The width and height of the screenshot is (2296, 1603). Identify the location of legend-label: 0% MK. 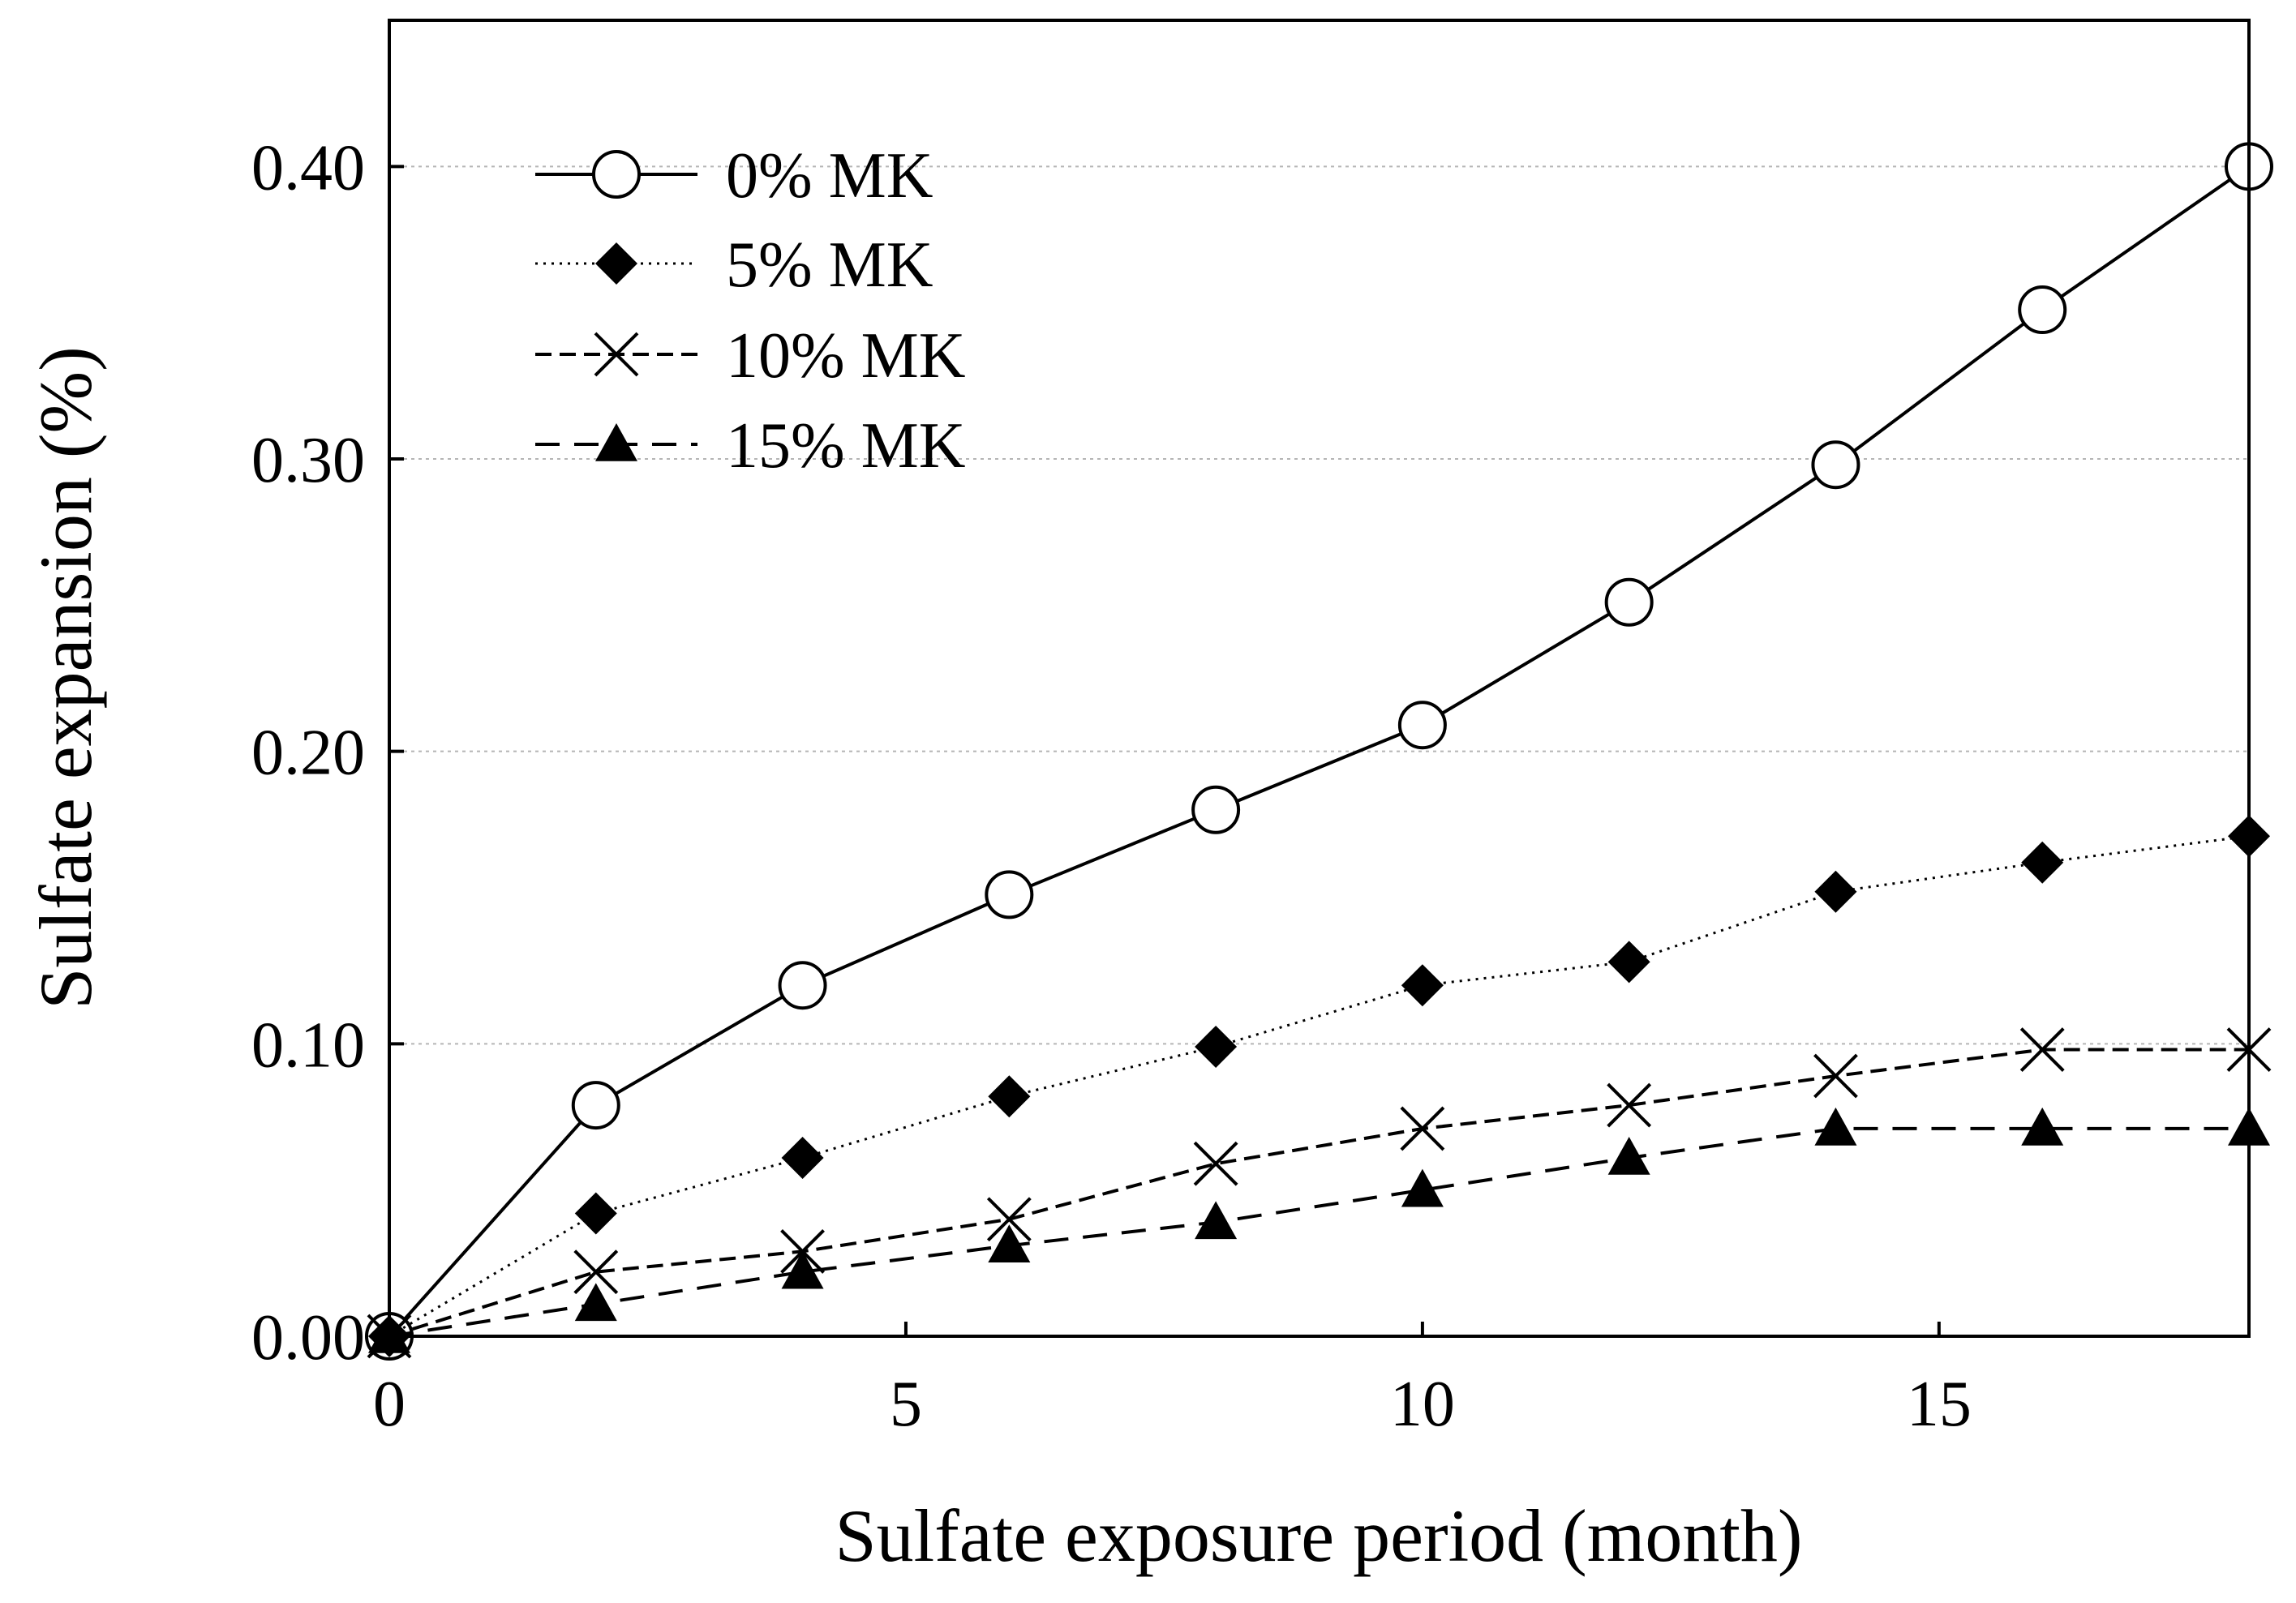
(829, 176).